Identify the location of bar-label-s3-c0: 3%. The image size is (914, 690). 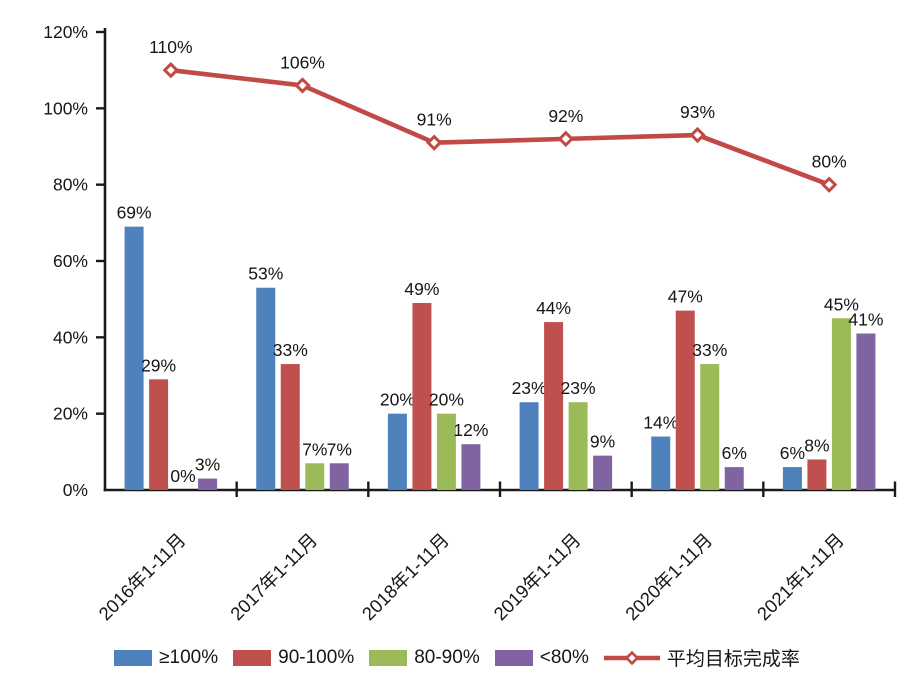
(207, 465).